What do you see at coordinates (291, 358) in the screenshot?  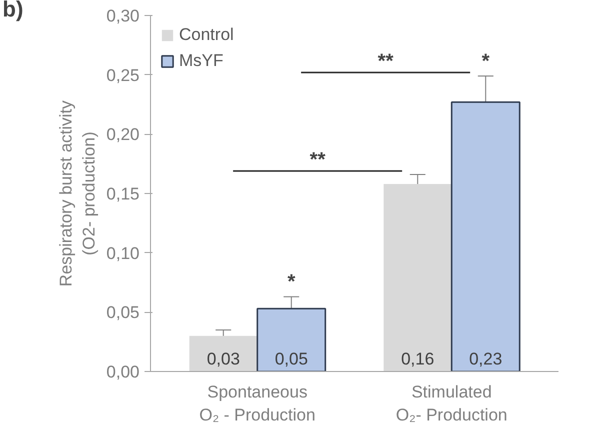 I see `data-label: 0,05` at bounding box center [291, 358].